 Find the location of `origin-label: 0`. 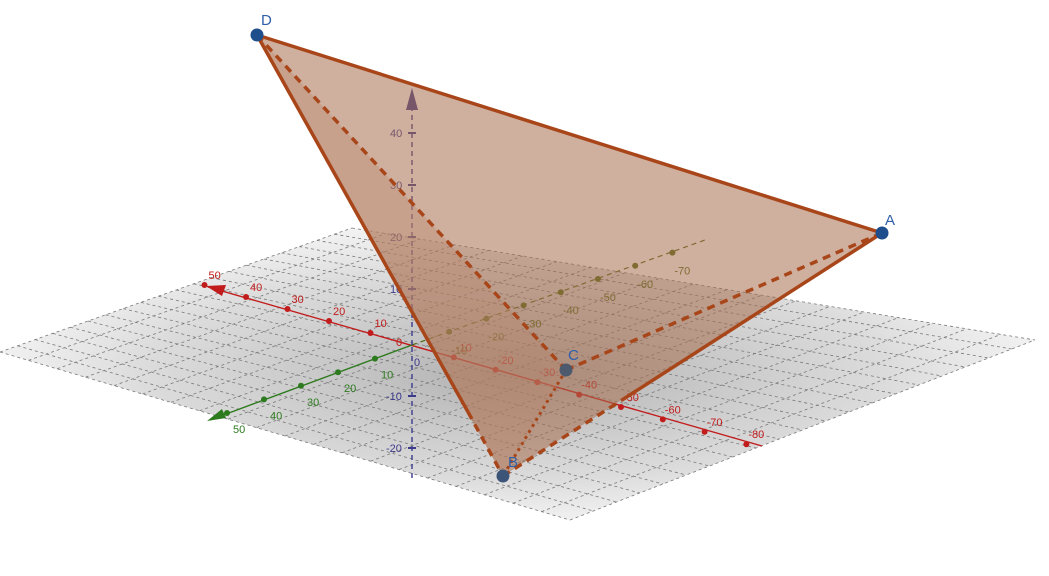

origin-label: 0 is located at coordinates (399, 343).